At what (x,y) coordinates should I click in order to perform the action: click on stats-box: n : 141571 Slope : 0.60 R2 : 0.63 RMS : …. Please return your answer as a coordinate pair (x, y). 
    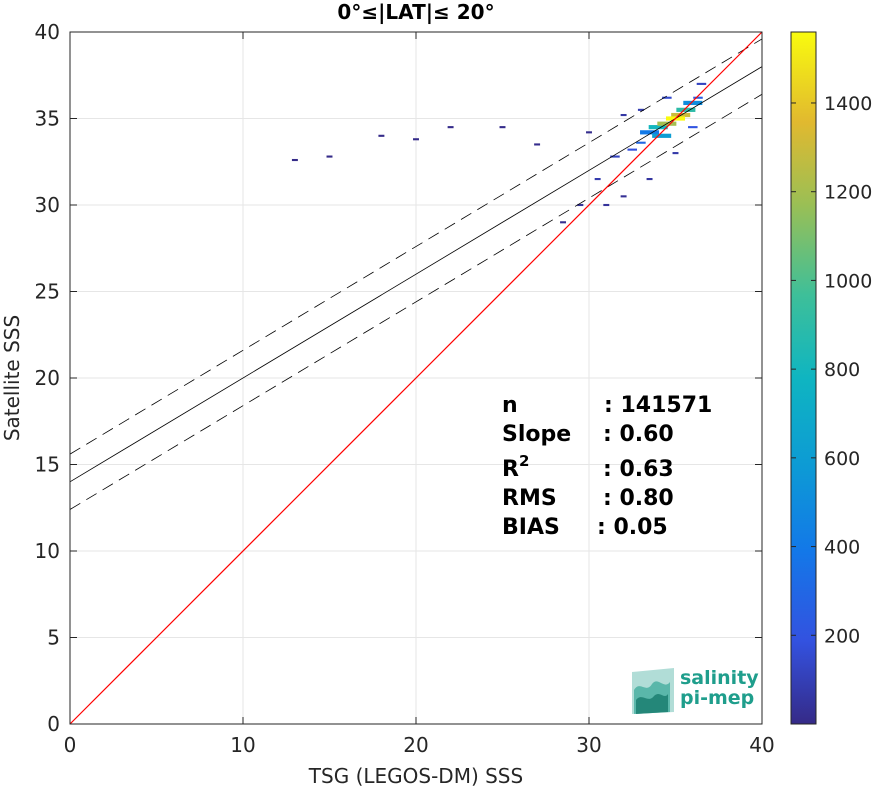
    Looking at the image, I should click on (607, 466).